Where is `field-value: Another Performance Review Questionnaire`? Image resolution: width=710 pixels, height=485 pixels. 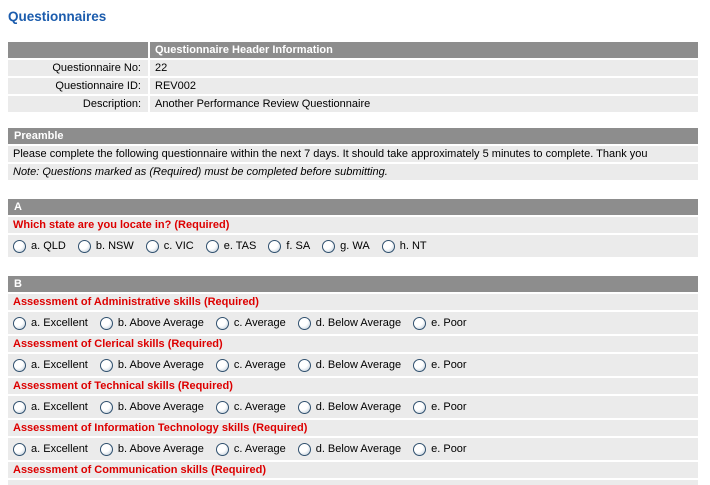 field-value: Another Performance Review Questionnaire is located at coordinates (424, 104).